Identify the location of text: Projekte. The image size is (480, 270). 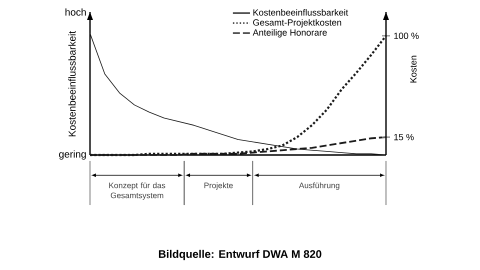
(218, 186).